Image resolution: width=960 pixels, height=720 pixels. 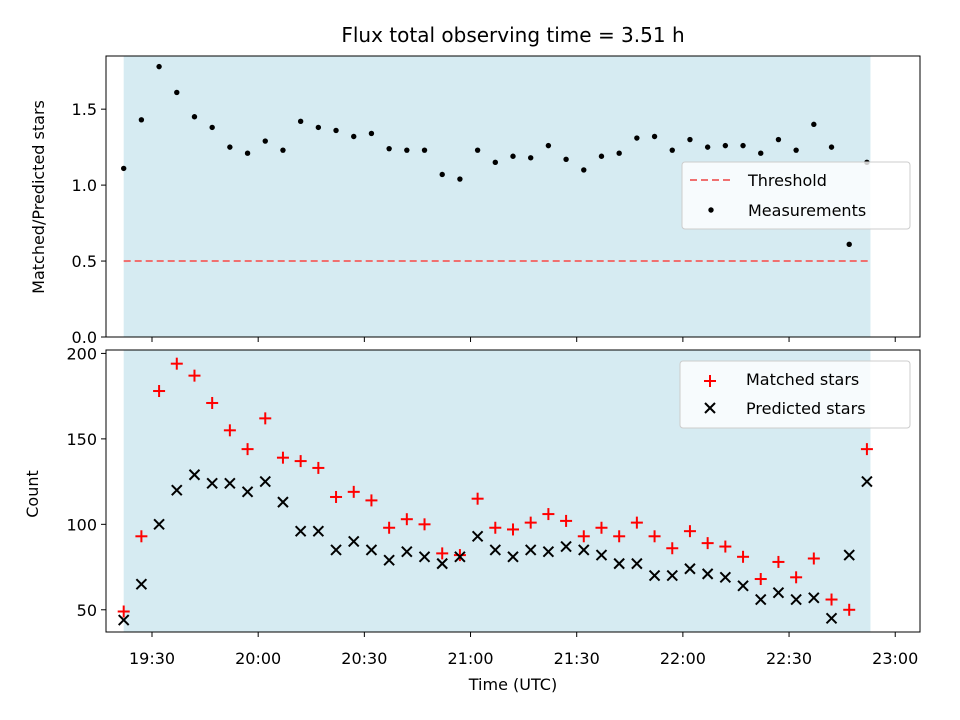 I want to click on legend-measurements-label: Measurements, so click(x=807, y=210).